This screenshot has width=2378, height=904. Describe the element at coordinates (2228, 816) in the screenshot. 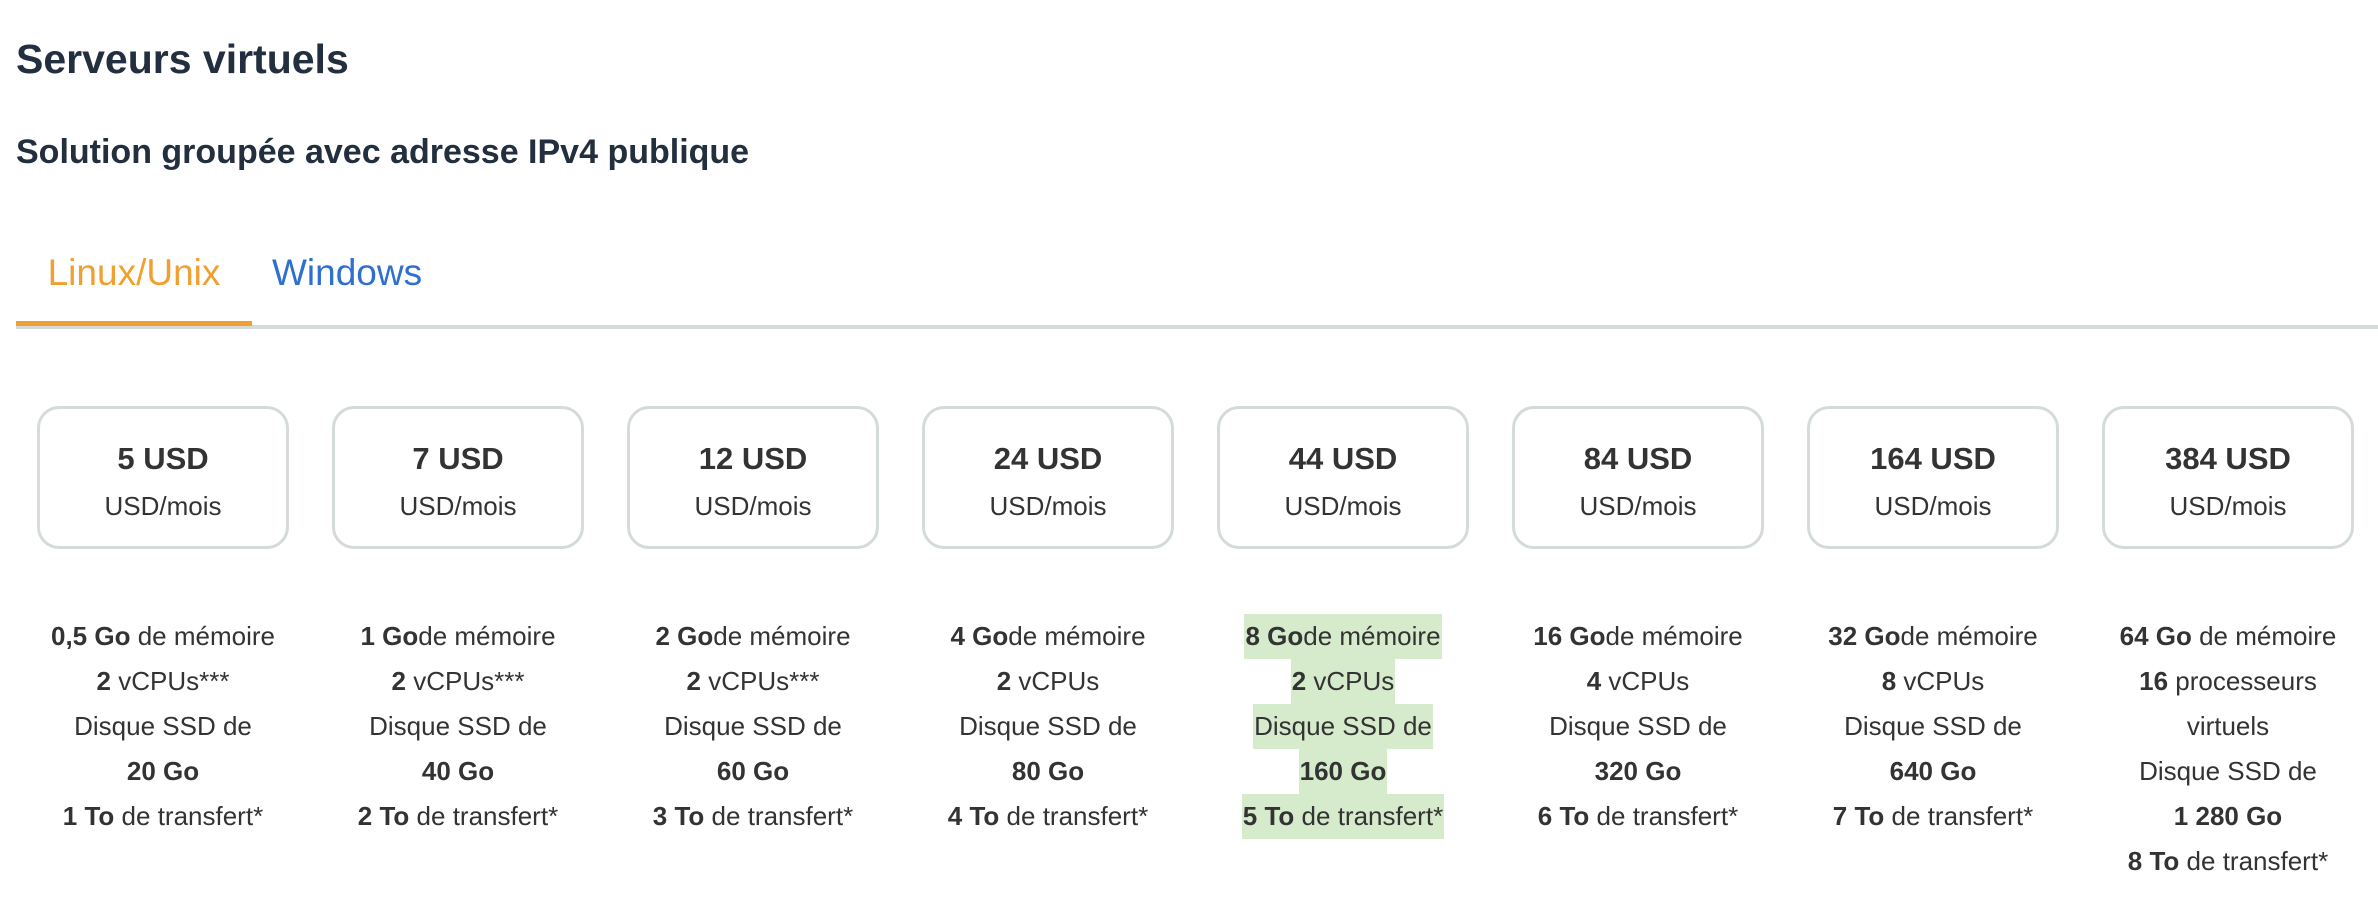

I see `spec-text: 1 280 Go` at that location.